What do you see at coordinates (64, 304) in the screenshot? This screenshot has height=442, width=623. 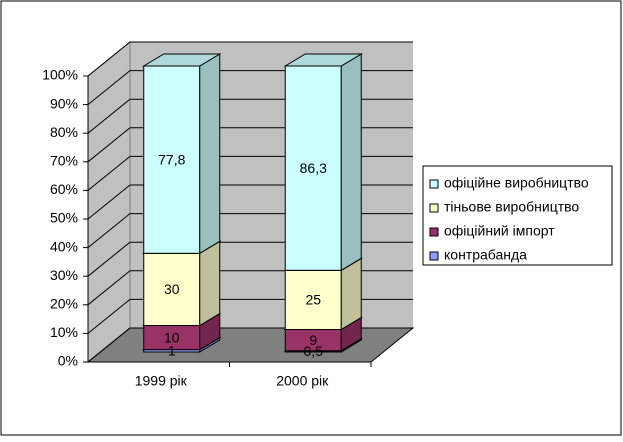 I see `y-tick-label: 20%` at bounding box center [64, 304].